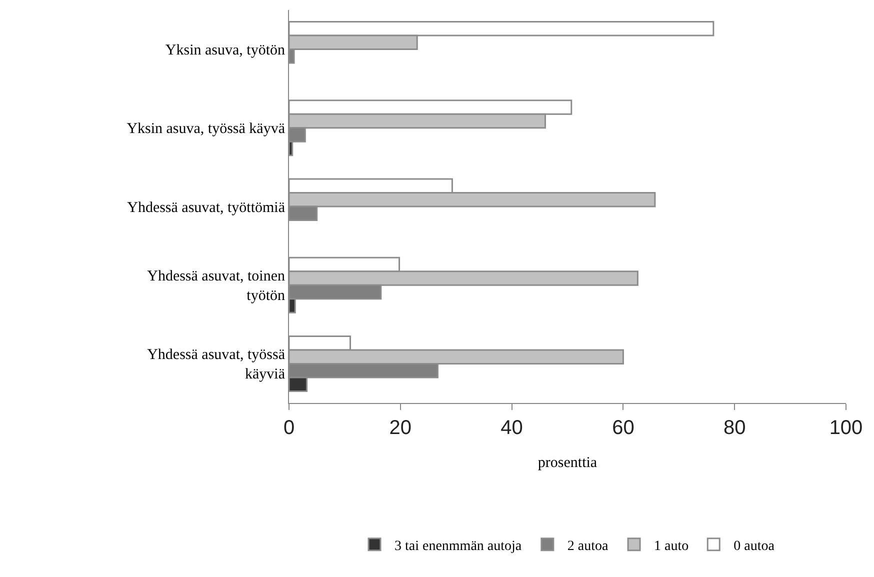 Image resolution: width=874 pixels, height=577 pixels. I want to click on y-tick-label: Yhdessä asuvat, työssä käyviä, so click(216, 365).